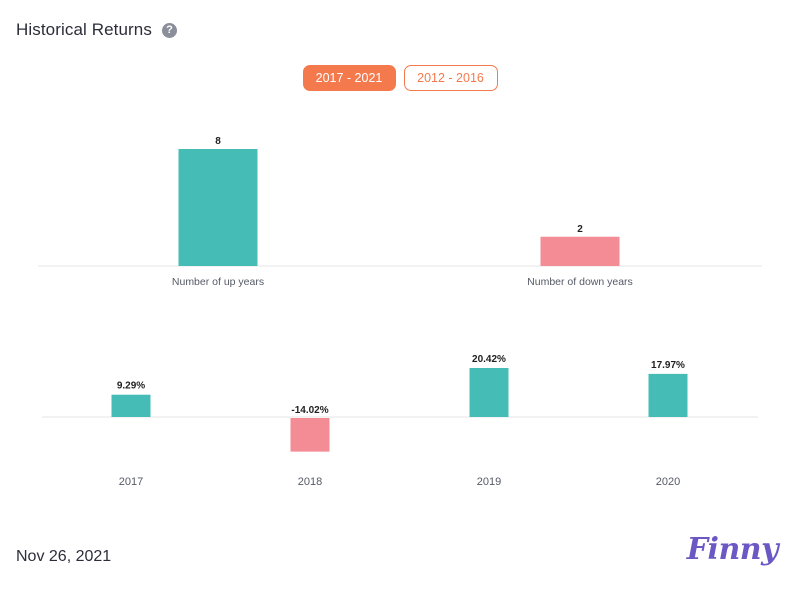  What do you see at coordinates (218, 282) in the screenshot?
I see `category-label: Number of up years` at bounding box center [218, 282].